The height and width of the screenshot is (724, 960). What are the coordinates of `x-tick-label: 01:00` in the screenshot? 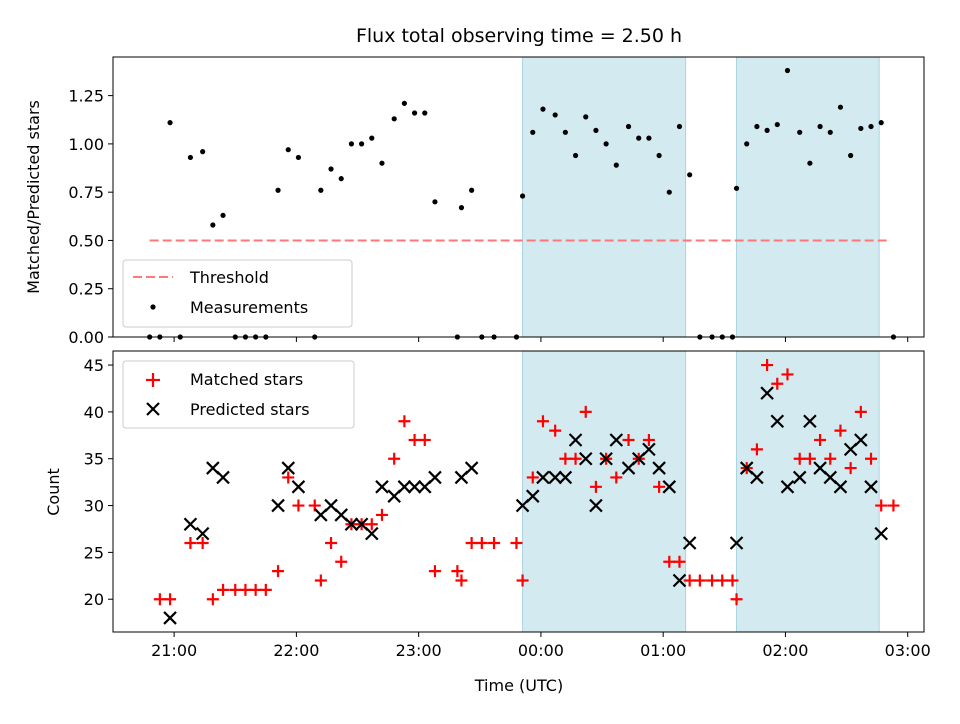 It's located at (663, 650).